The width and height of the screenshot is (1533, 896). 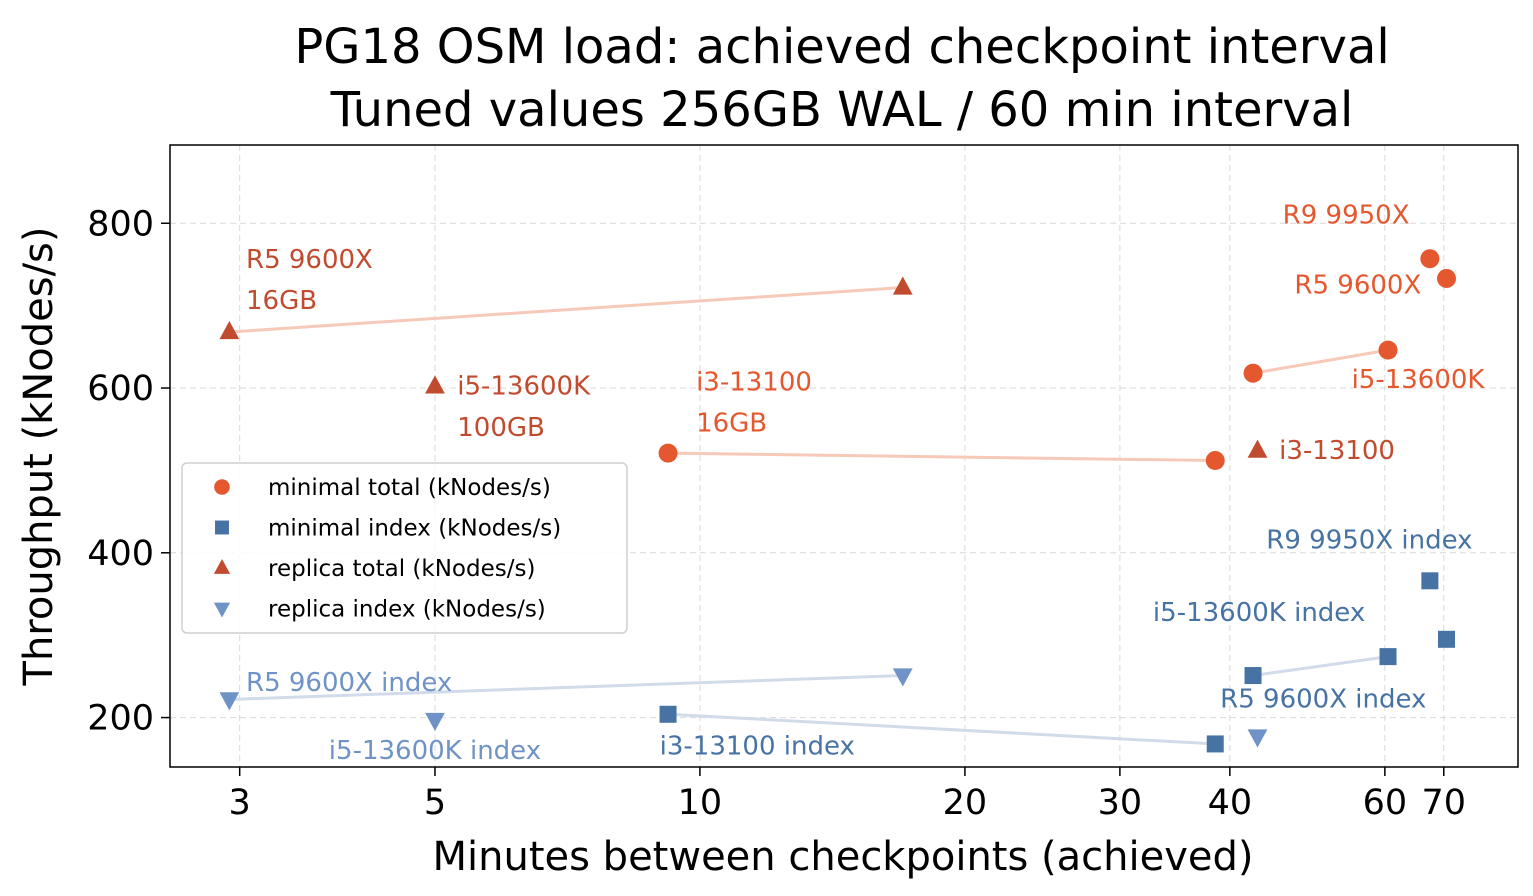 What do you see at coordinates (700, 803) in the screenshot?
I see `x-tick-label: 10` at bounding box center [700, 803].